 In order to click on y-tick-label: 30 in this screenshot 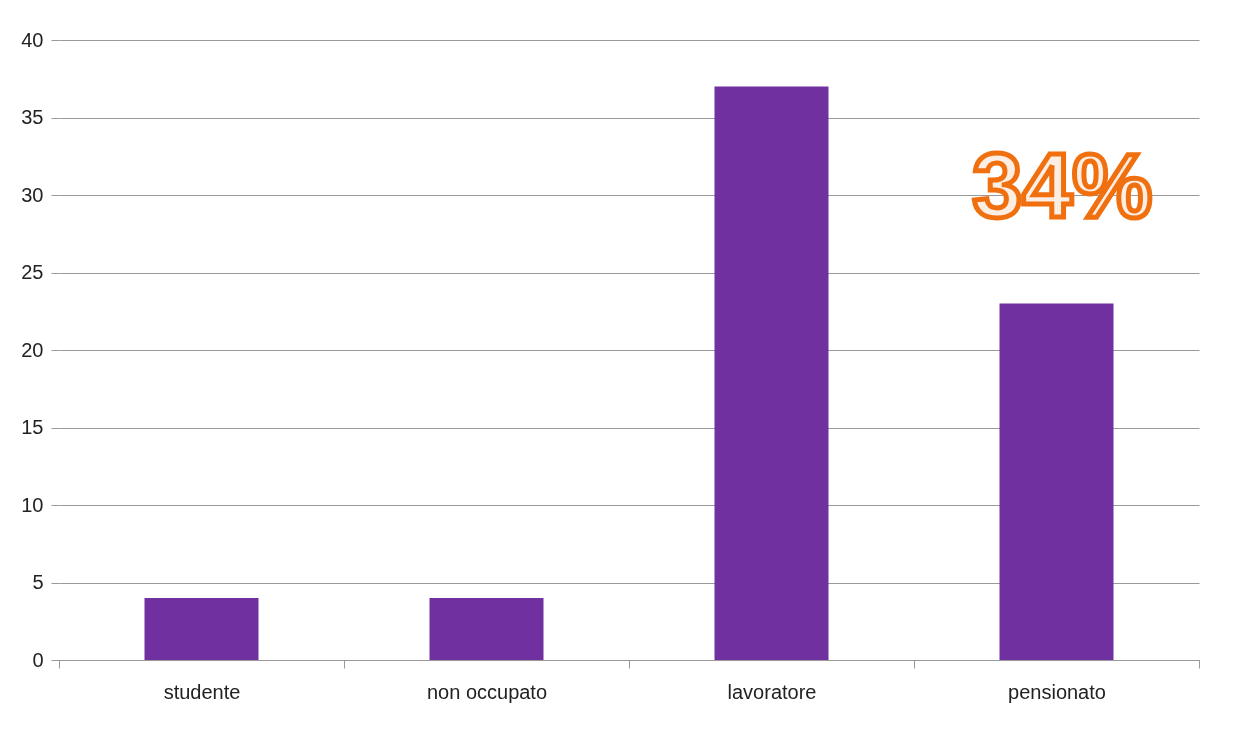, I will do `click(32, 194)`.